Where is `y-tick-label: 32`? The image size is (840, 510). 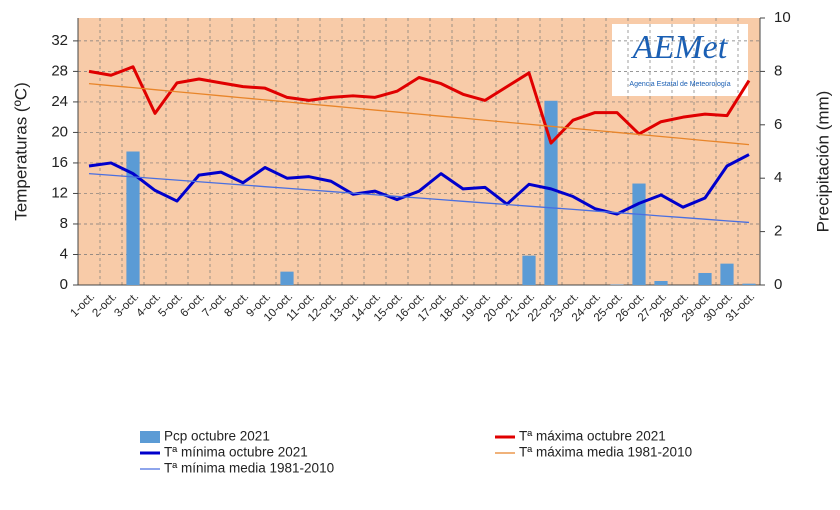 y-tick-label: 32 is located at coordinates (59, 40).